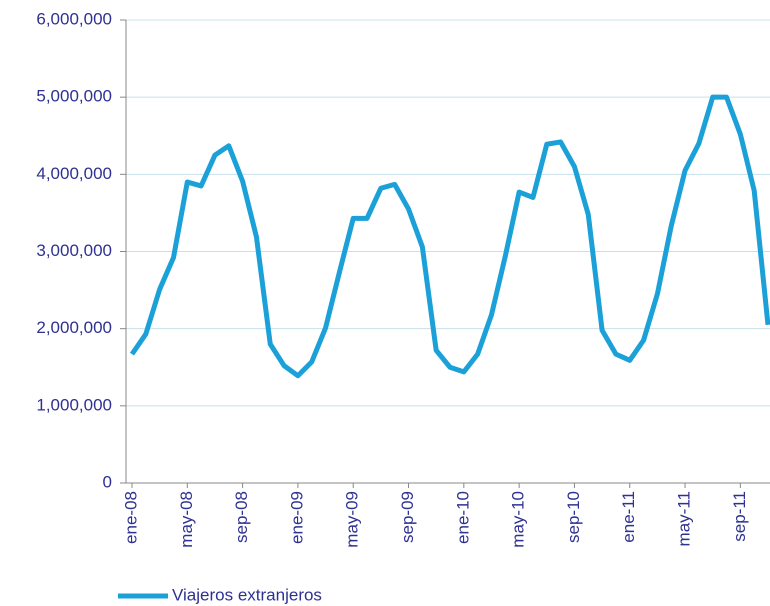  I want to click on y-tick-label: 1,000,000, so click(74, 404).